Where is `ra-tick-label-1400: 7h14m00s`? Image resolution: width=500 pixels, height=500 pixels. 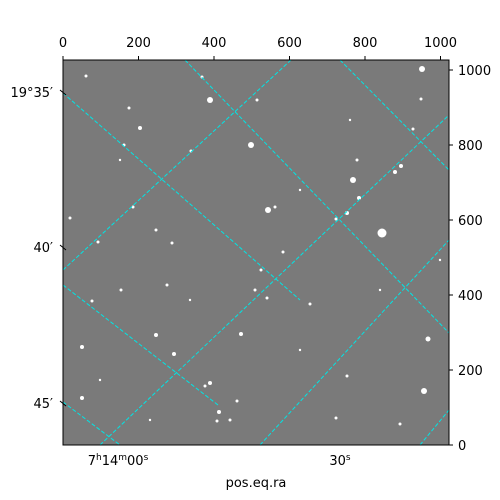
ra-tick-label-1400: 7h14m00s is located at coordinates (118, 461).